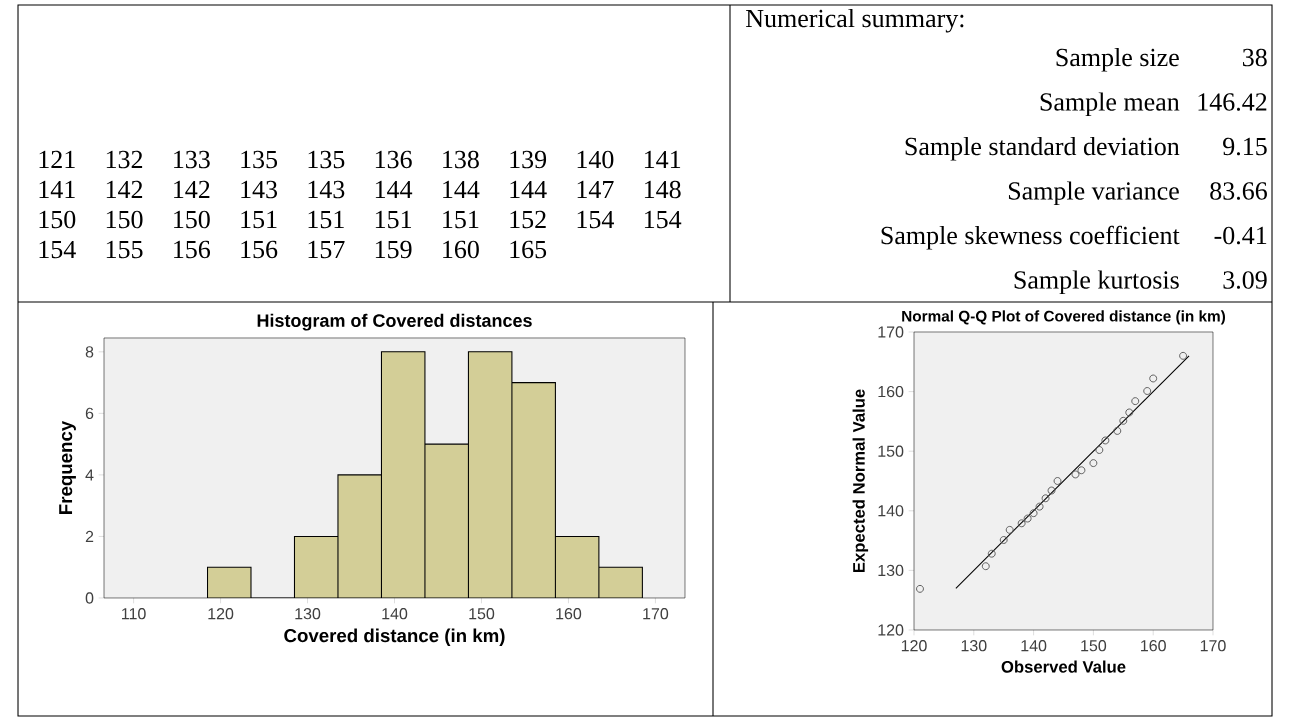 This screenshot has width=1290, height=724. Describe the element at coordinates (1240, 235) in the screenshot. I see `text: -0.41` at that location.